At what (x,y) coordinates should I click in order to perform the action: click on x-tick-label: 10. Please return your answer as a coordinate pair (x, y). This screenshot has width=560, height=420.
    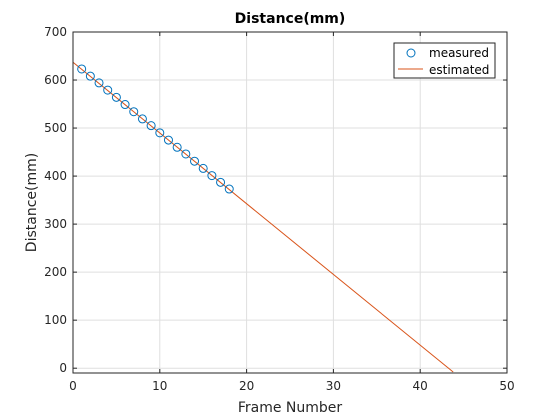
    Looking at the image, I should click on (159, 386).